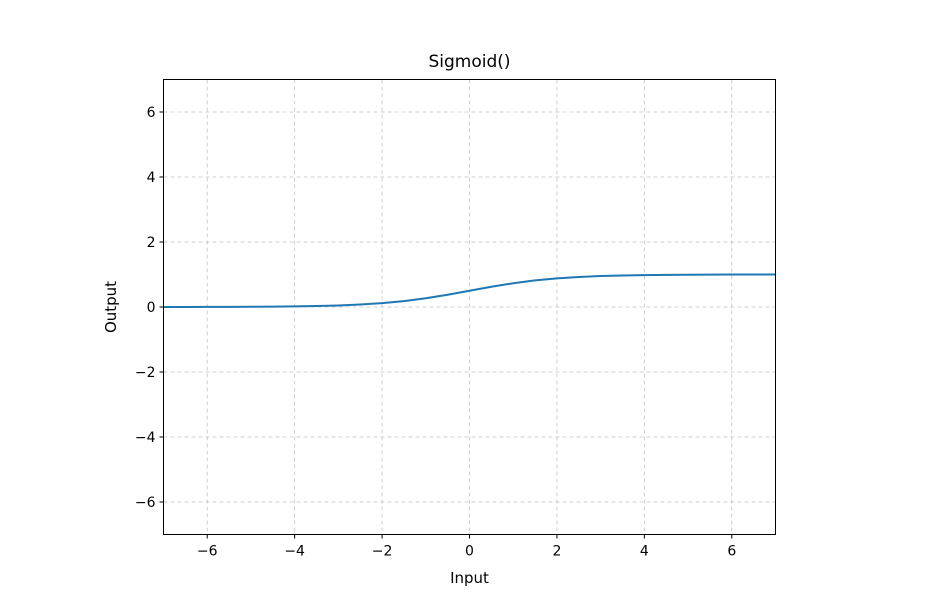 The image size is (943, 601). What do you see at coordinates (469, 578) in the screenshot?
I see `x-axis-label: Input` at bounding box center [469, 578].